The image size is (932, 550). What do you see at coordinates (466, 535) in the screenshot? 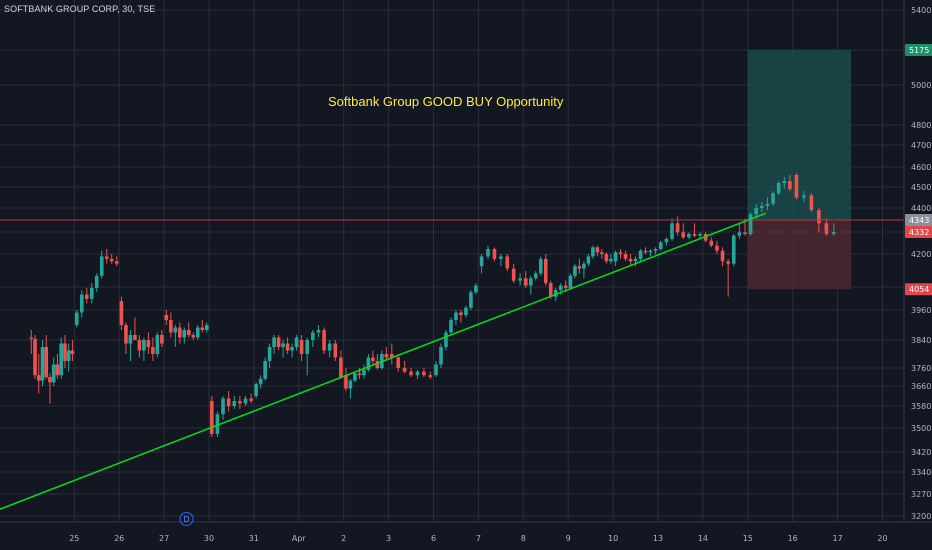
I see `time-axis: 25 26 27 30 31 Apr 2 3 6 7 8 9 10 13 14 15 16 17 20` at bounding box center [466, 535].